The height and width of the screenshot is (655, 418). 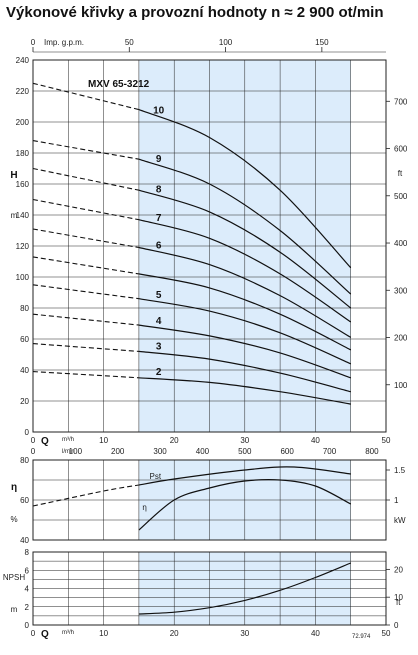 I want to click on efficiency_power-ytick-label: 60, so click(x=24, y=500).